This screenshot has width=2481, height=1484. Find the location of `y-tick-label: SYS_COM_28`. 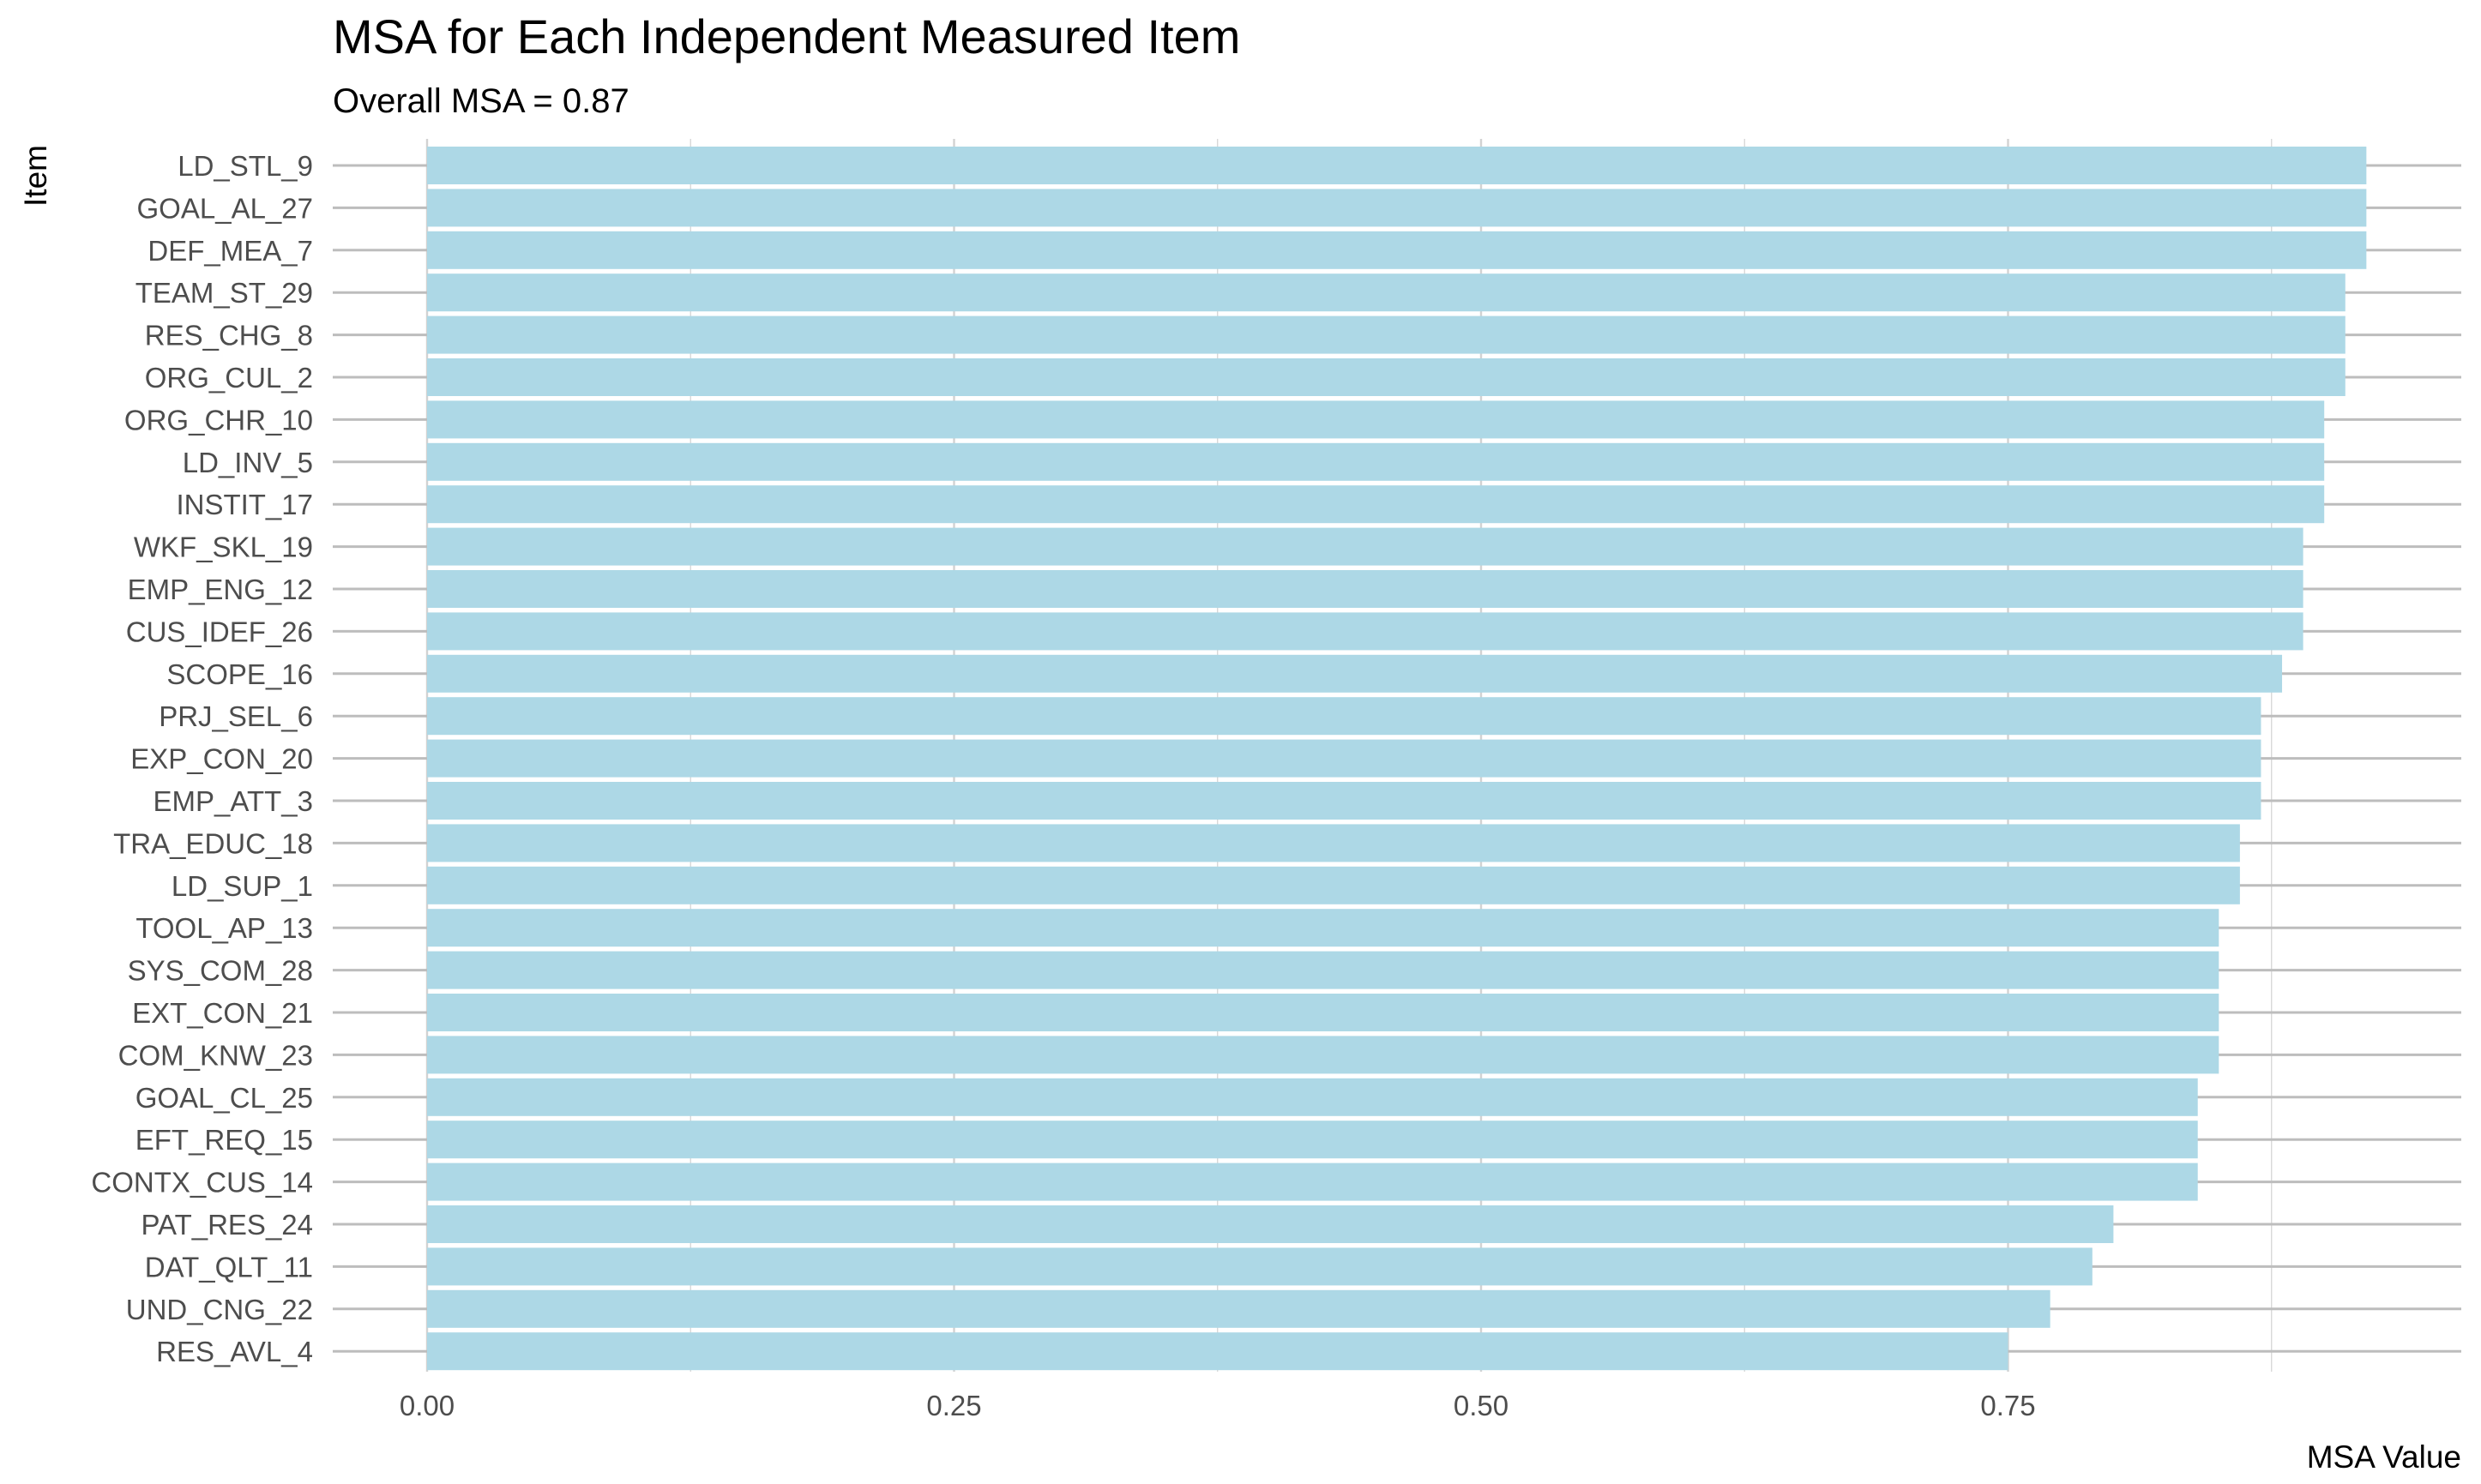

y-tick-label: SYS_COM_28 is located at coordinates (221, 971).